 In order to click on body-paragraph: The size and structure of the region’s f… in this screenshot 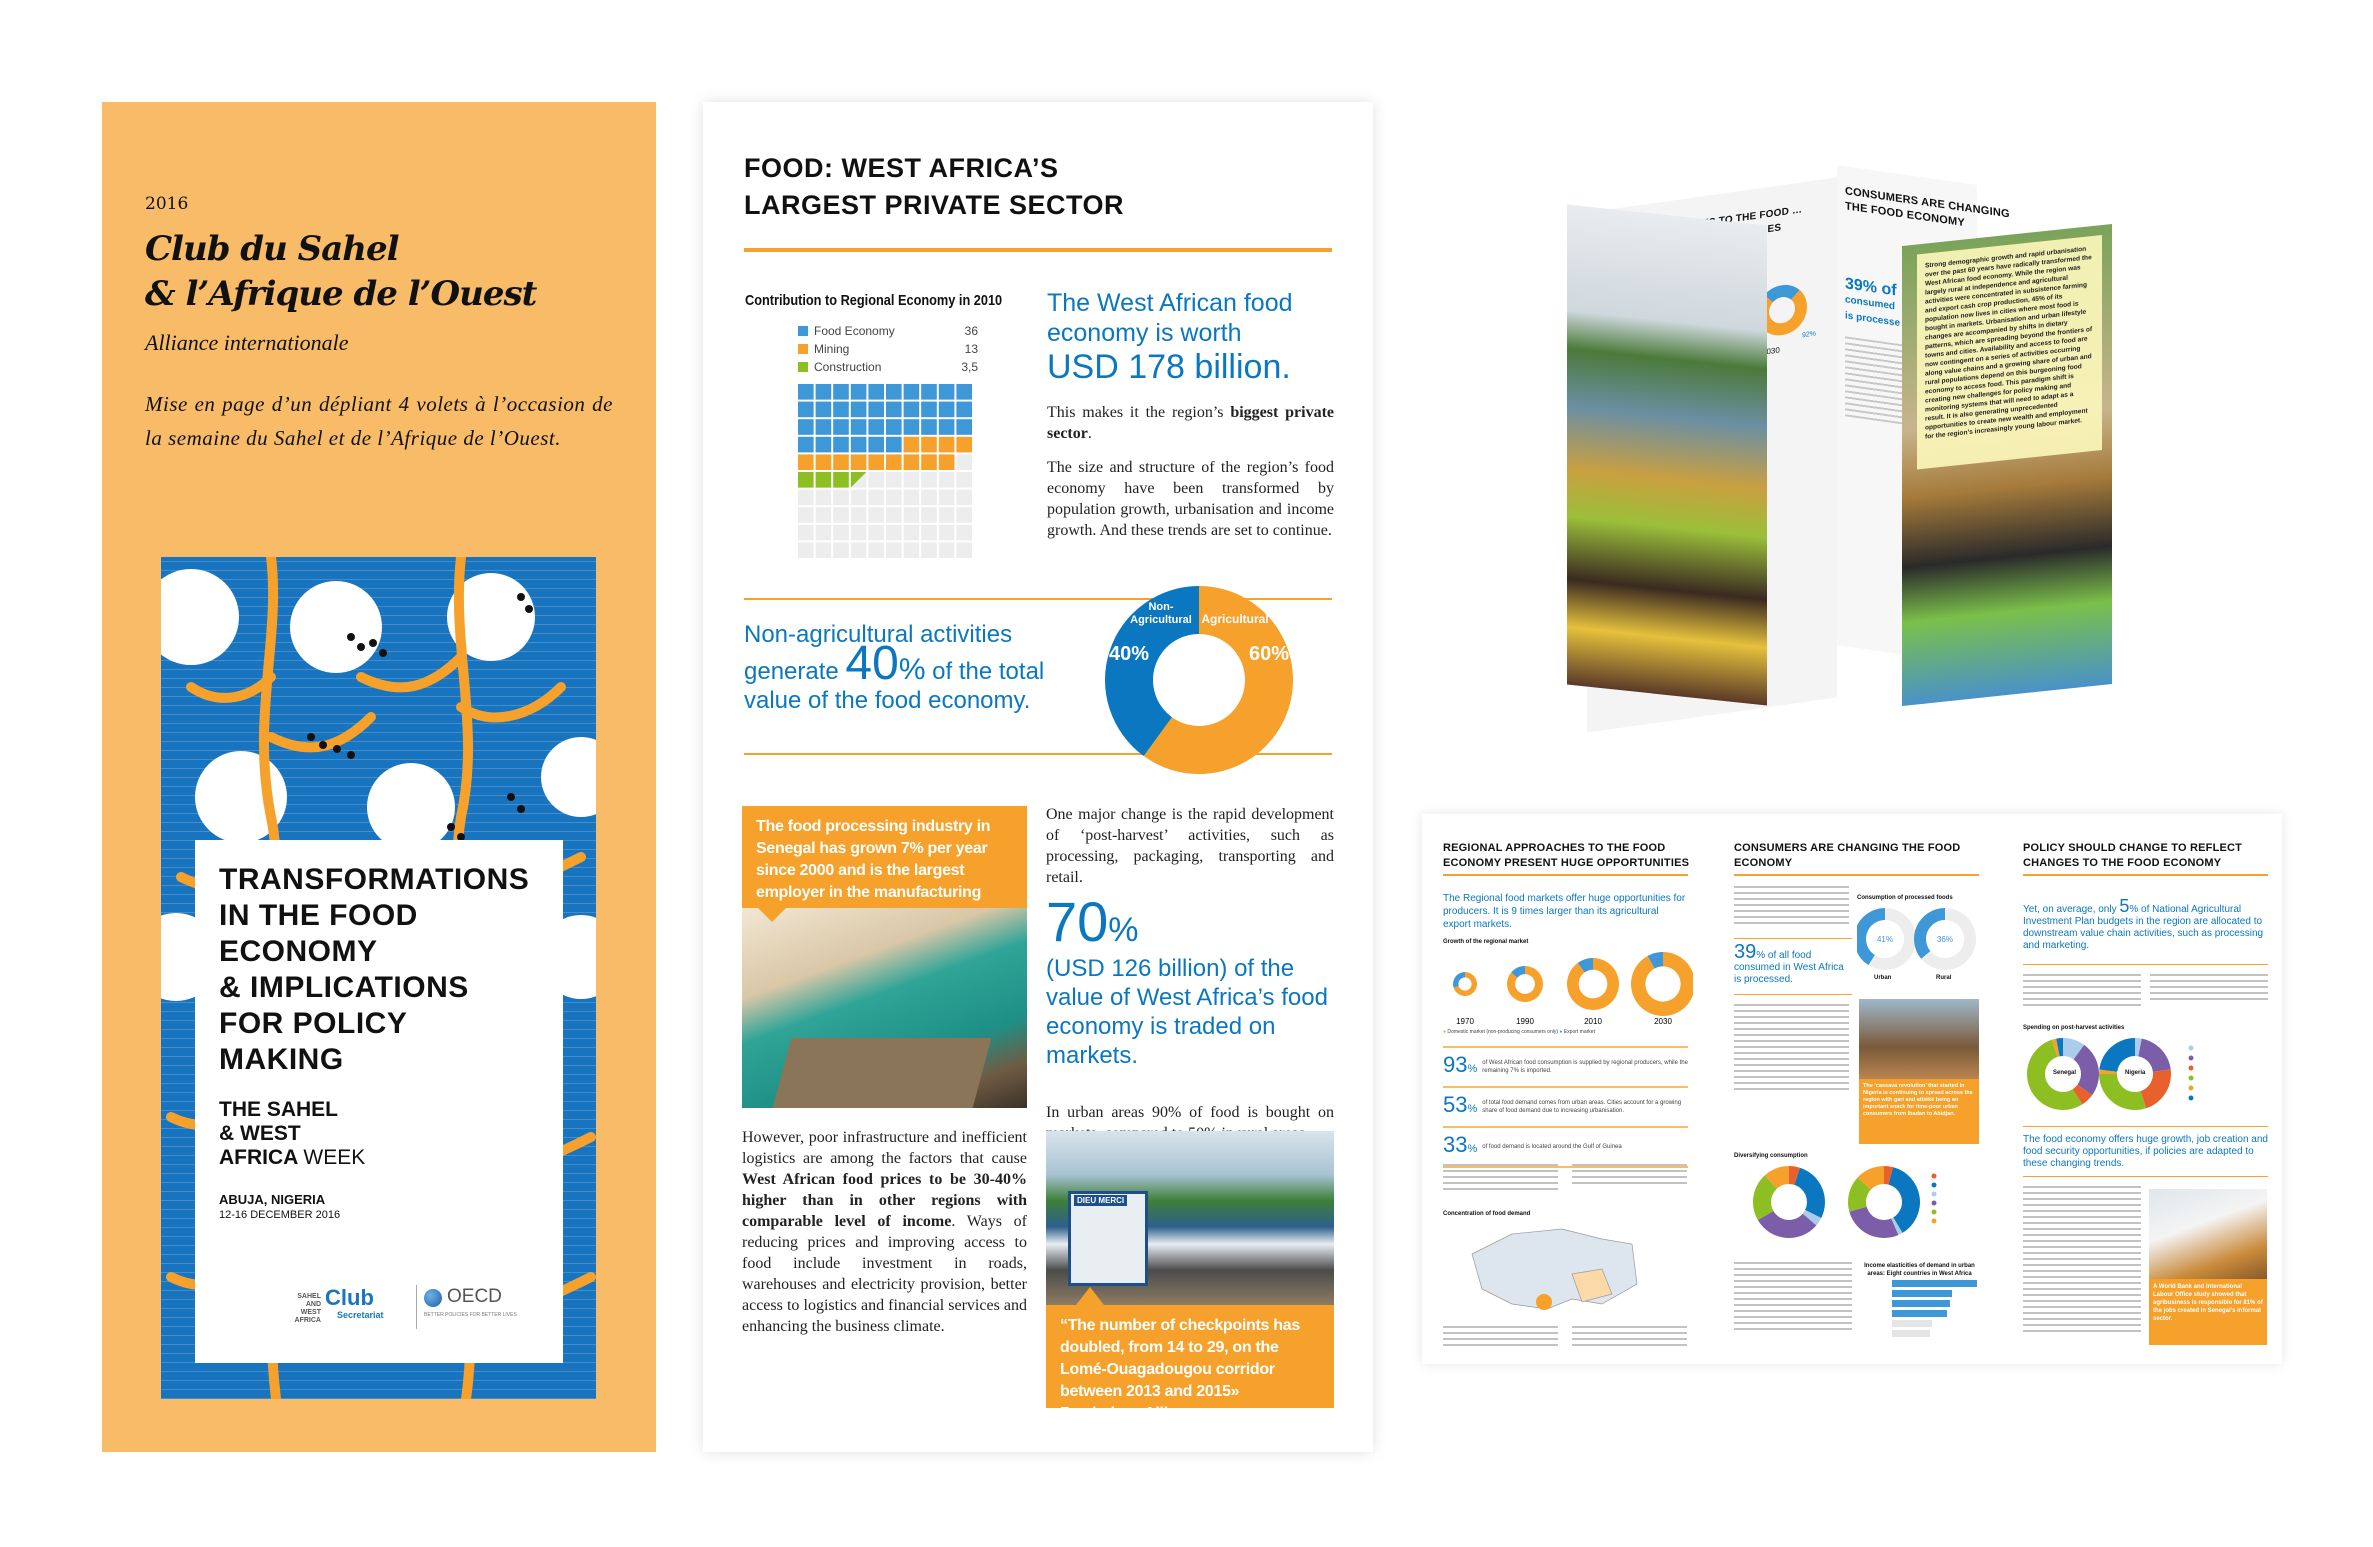, I will do `click(1190, 499)`.